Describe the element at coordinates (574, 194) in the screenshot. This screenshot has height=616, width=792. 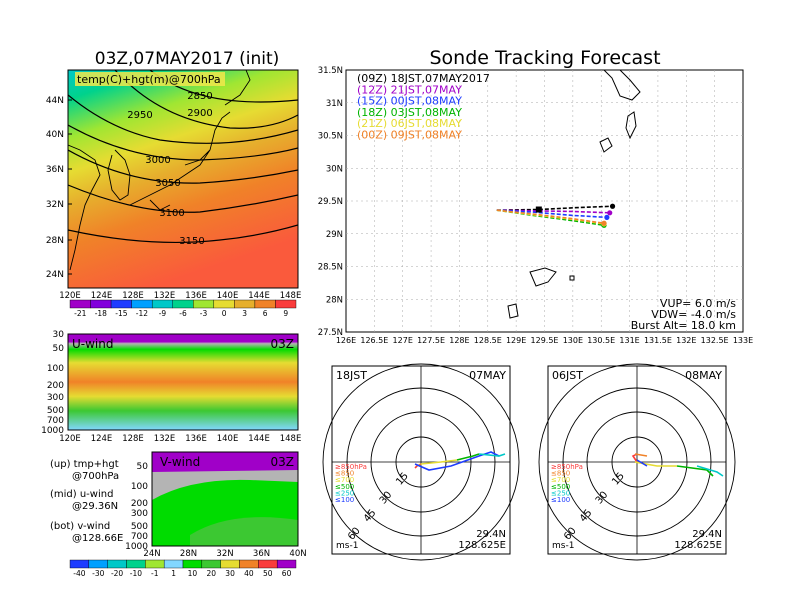
I see `islands` at that location.